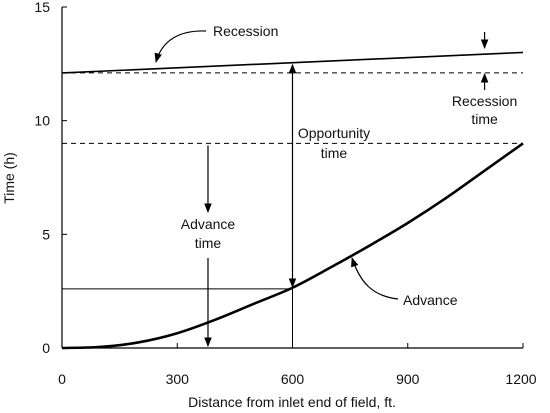 The width and height of the screenshot is (550, 413). What do you see at coordinates (42, 121) in the screenshot?
I see `y-tick-label: 10` at bounding box center [42, 121].